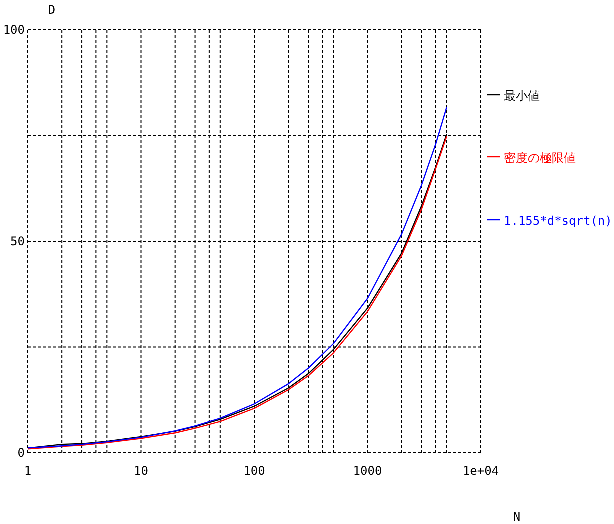 Image resolution: width=614 pixels, height=524 pixels. I want to click on legend-label: 最小値, so click(522, 96).